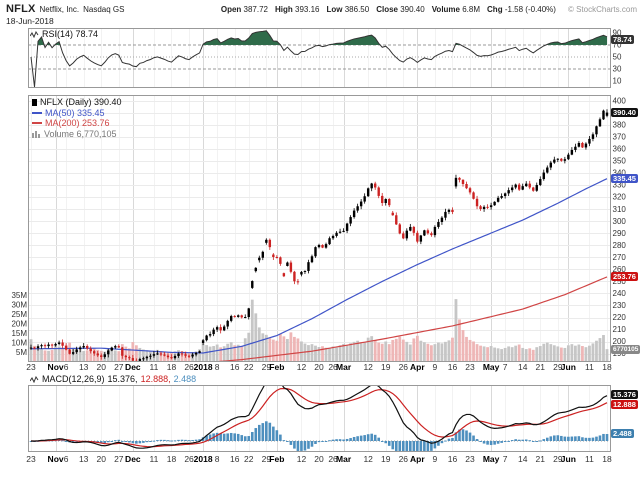 The image size is (640, 478). Describe the element at coordinates (244, 9) in the screenshot. I see `quote-open: Open 387.72` at that location.